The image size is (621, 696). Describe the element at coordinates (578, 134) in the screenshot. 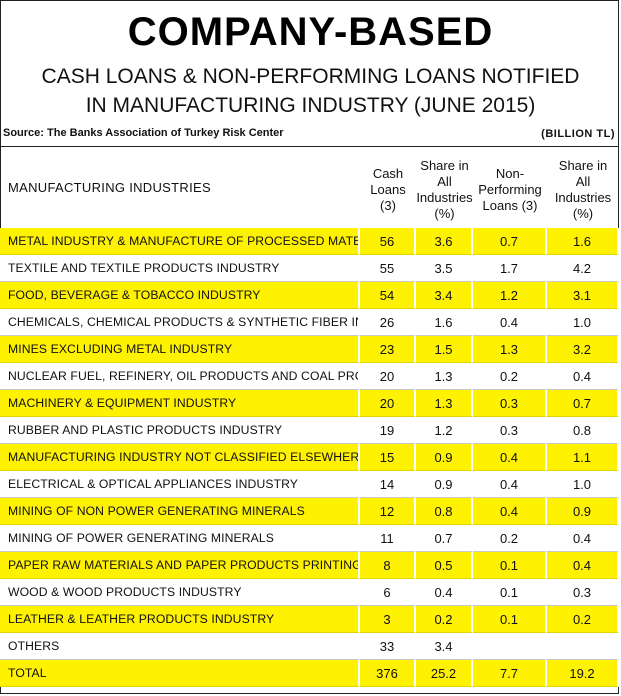

I see `unit-label: (BILLION TL)` at that location.